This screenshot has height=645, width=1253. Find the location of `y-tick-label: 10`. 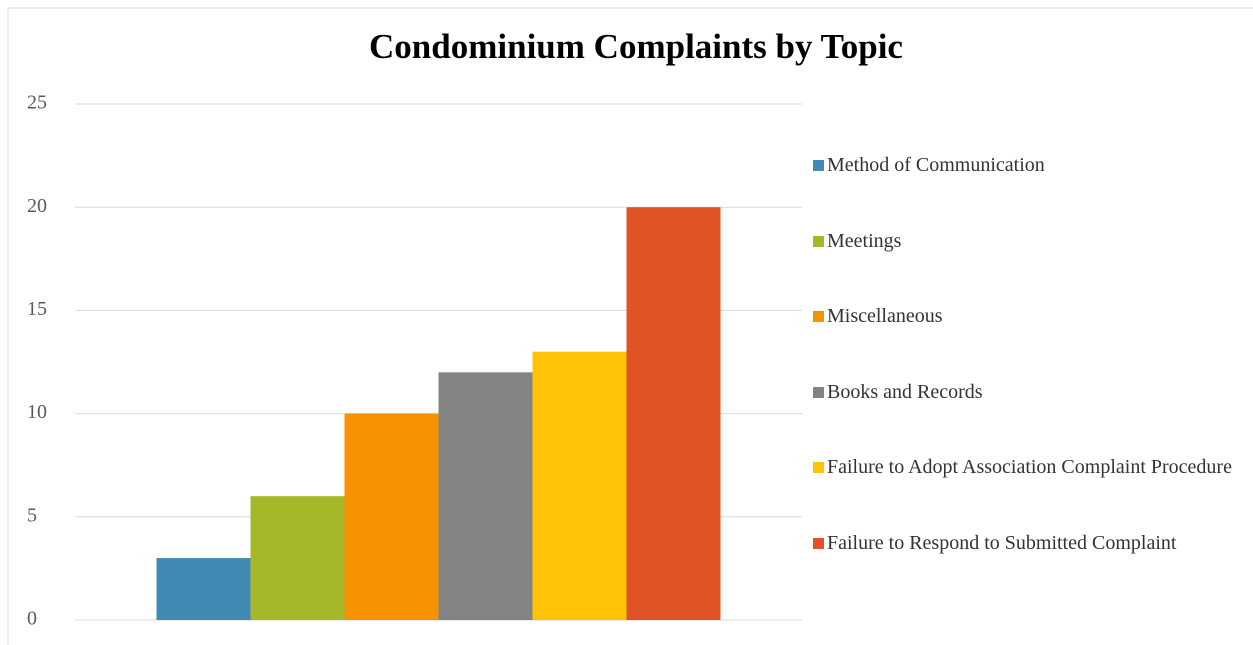

y-tick-label: 10 is located at coordinates (37, 412).